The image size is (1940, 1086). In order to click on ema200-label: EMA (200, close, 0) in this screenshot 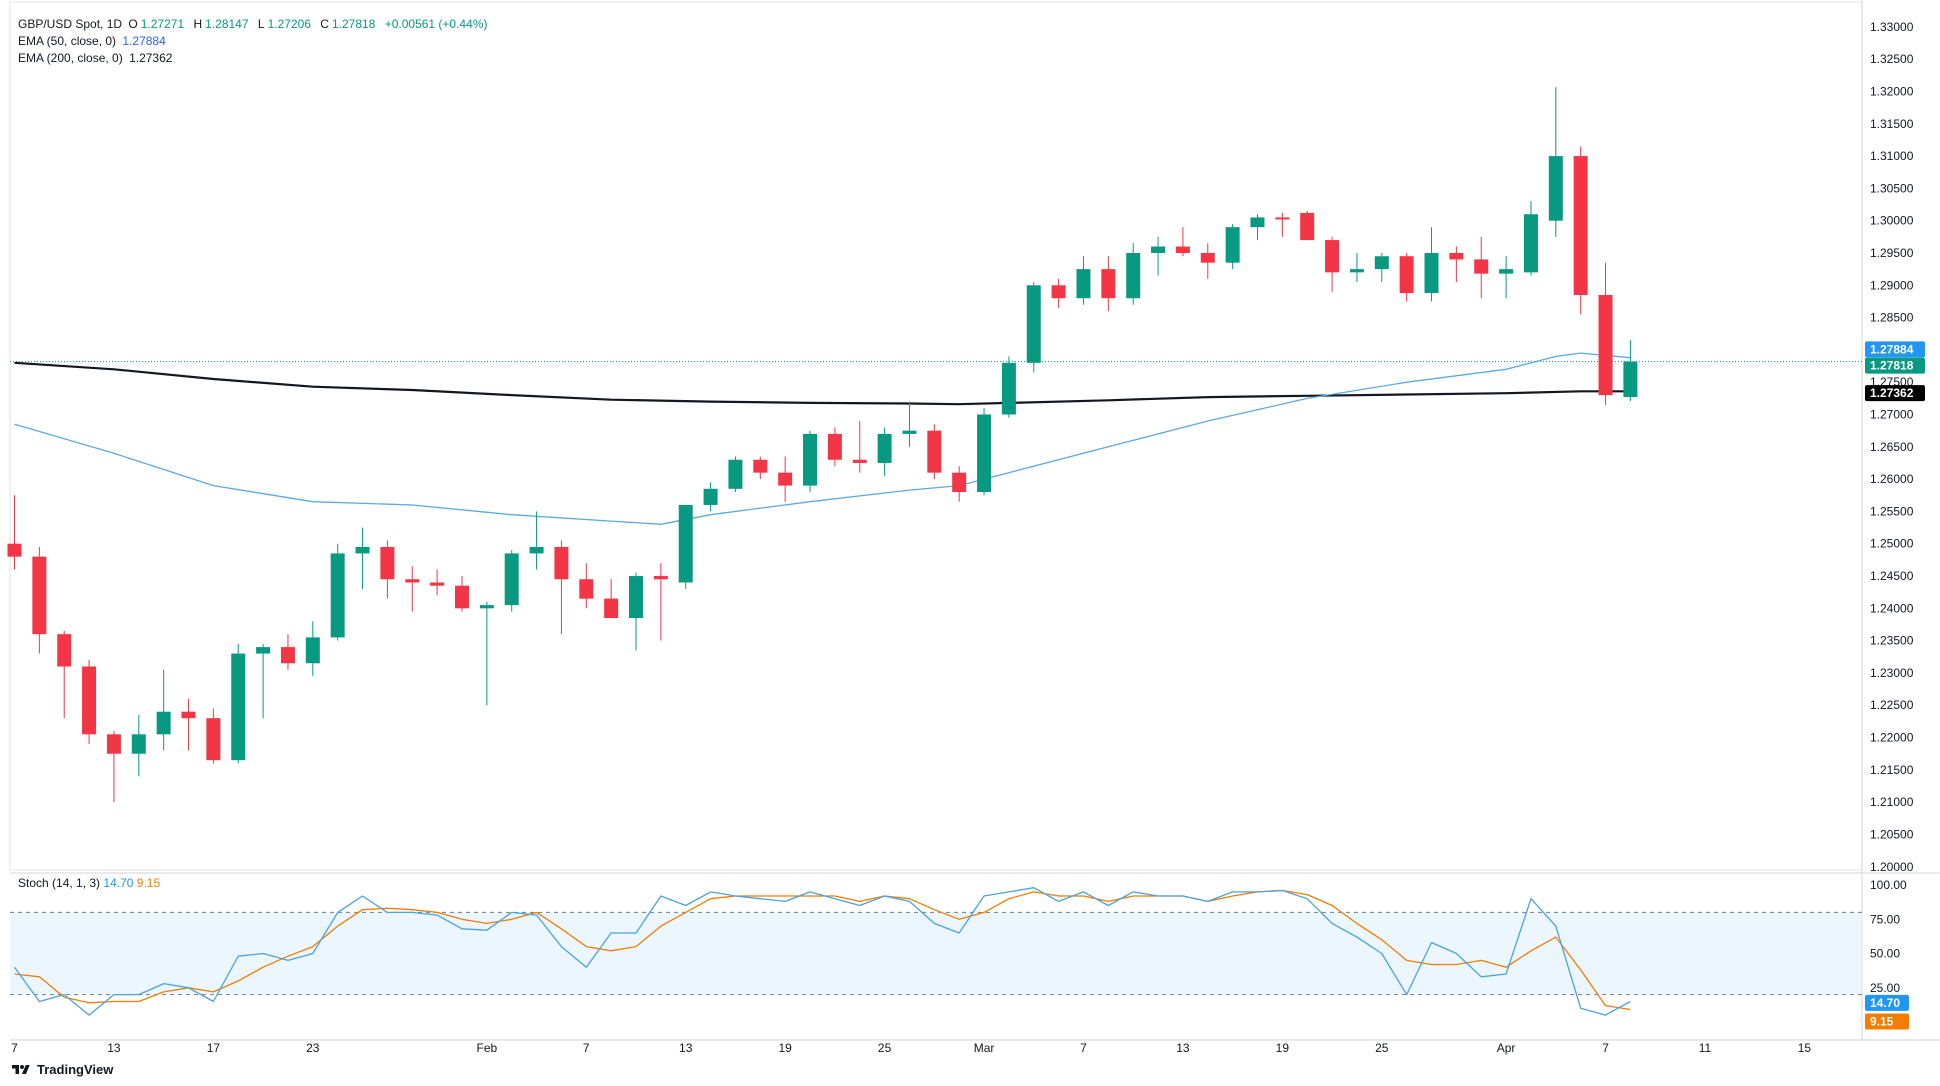, I will do `click(70, 58)`.